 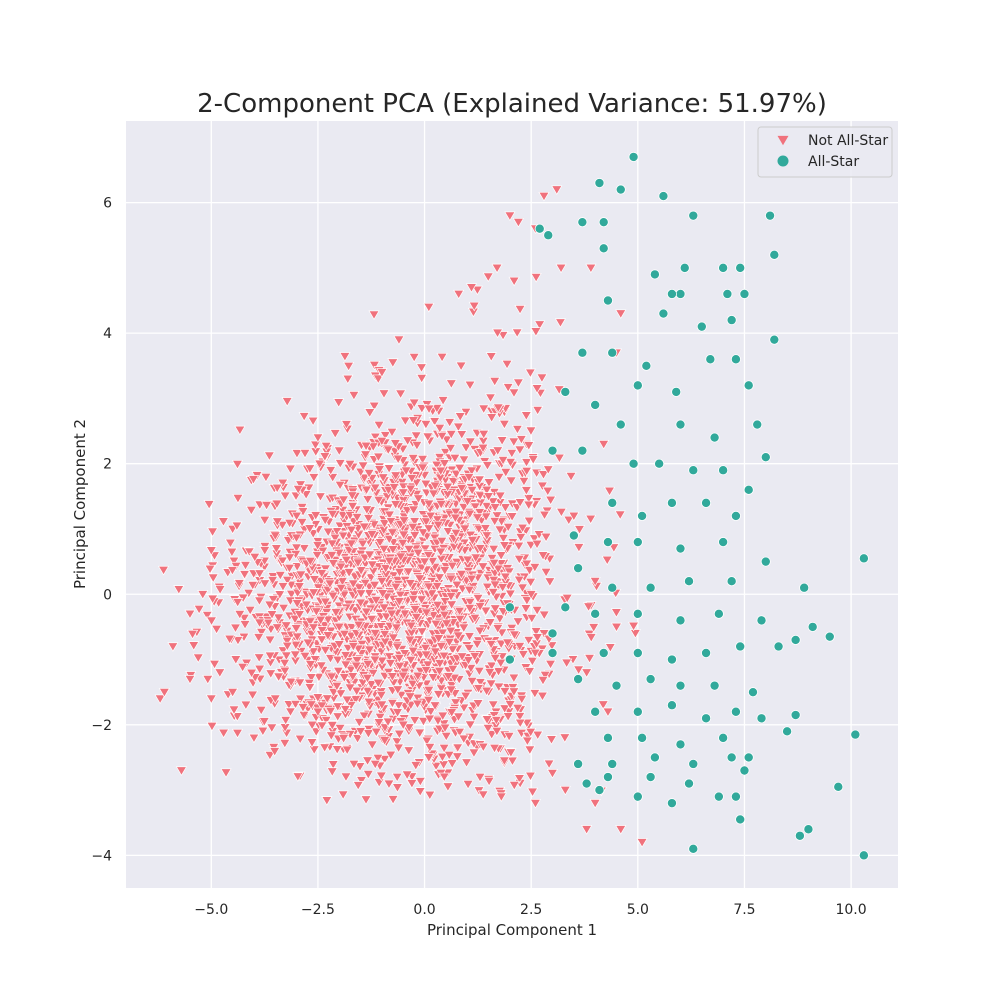 I want to click on y-tick-label: 4, so click(x=107, y=334).